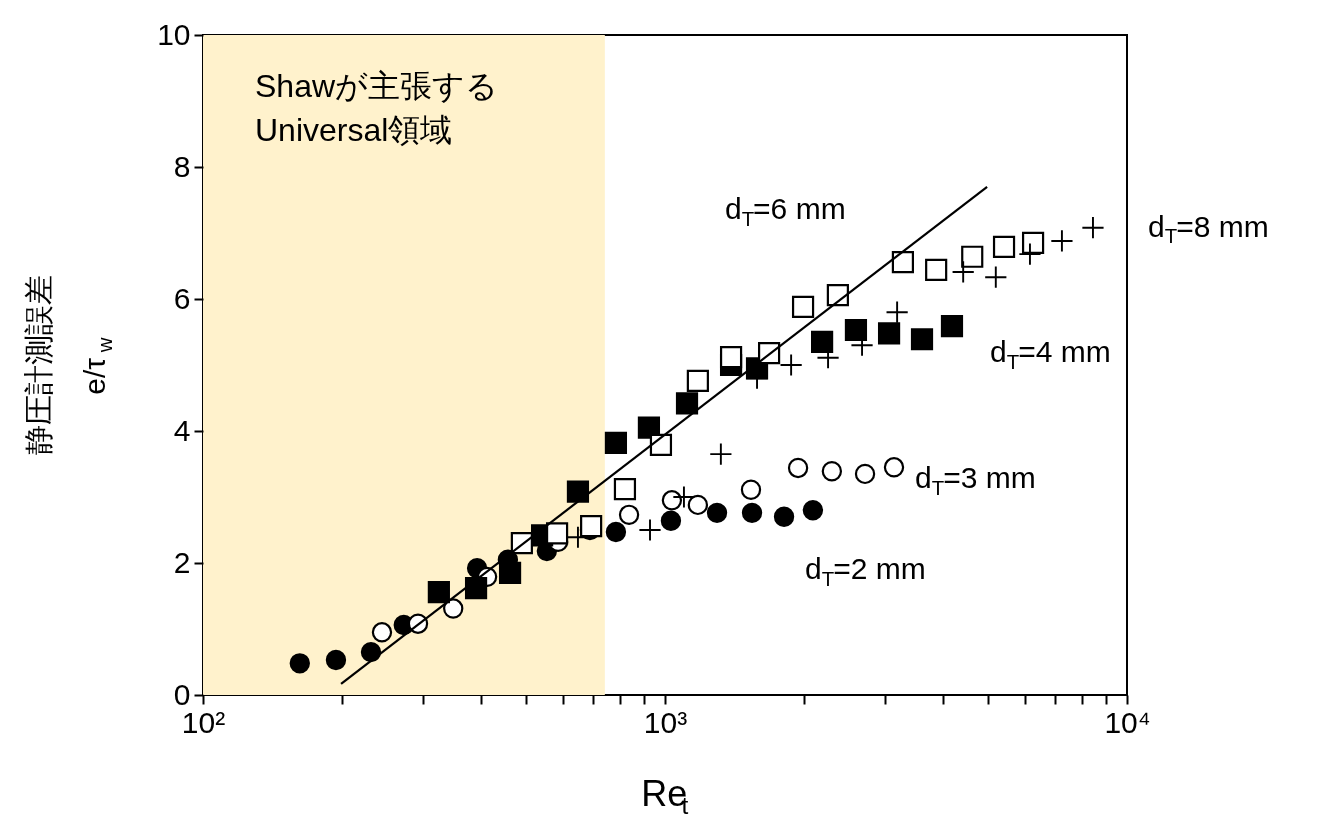  Describe the element at coordinates (182, 166) in the screenshot. I see `y-tick-label: 8` at that location.